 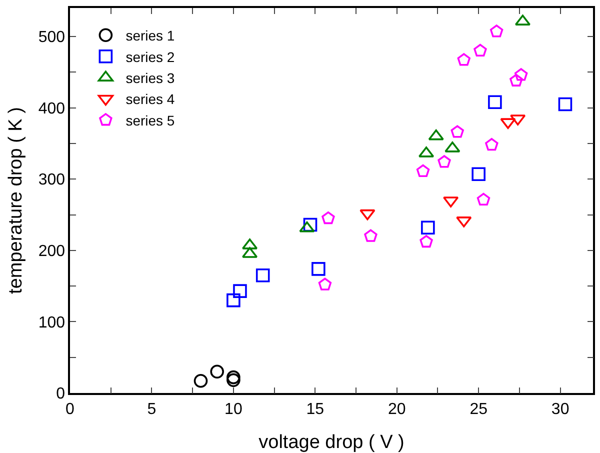 I want to click on x-axis-title: voltage drop ( V ), so click(x=331, y=442).